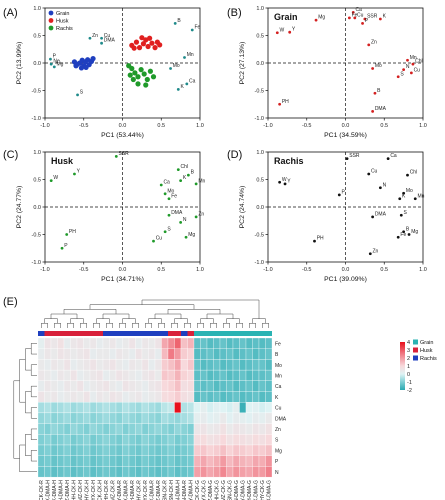 This screenshot has height=500, width=445. I want to click on loading-label: B, so click(408, 229).